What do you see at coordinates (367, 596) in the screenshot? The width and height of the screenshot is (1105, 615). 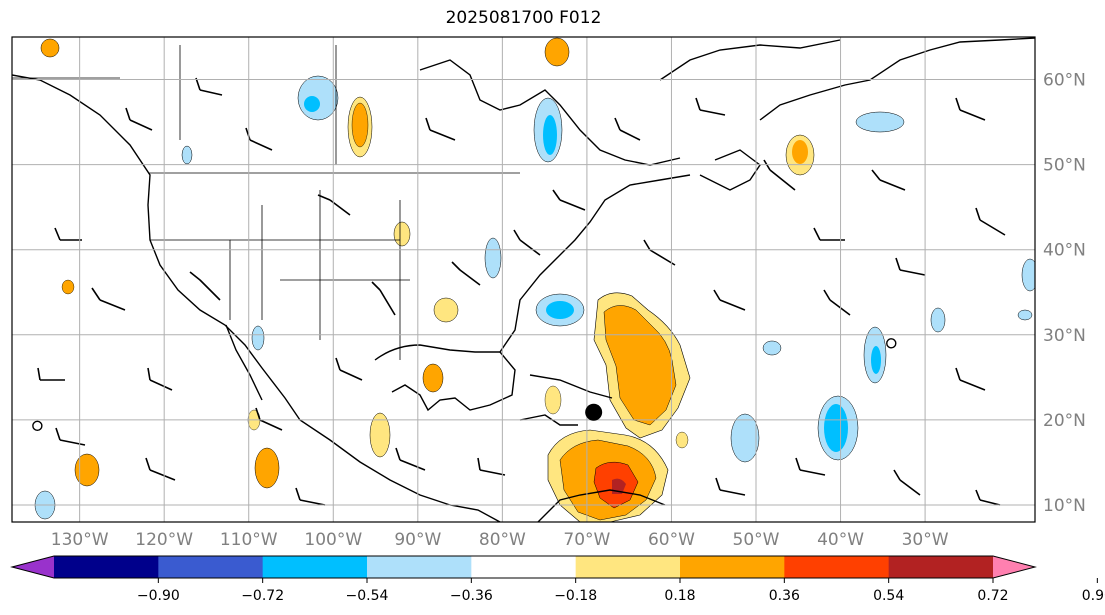 I see `colorbar-tick-label: −0.54` at bounding box center [367, 596].